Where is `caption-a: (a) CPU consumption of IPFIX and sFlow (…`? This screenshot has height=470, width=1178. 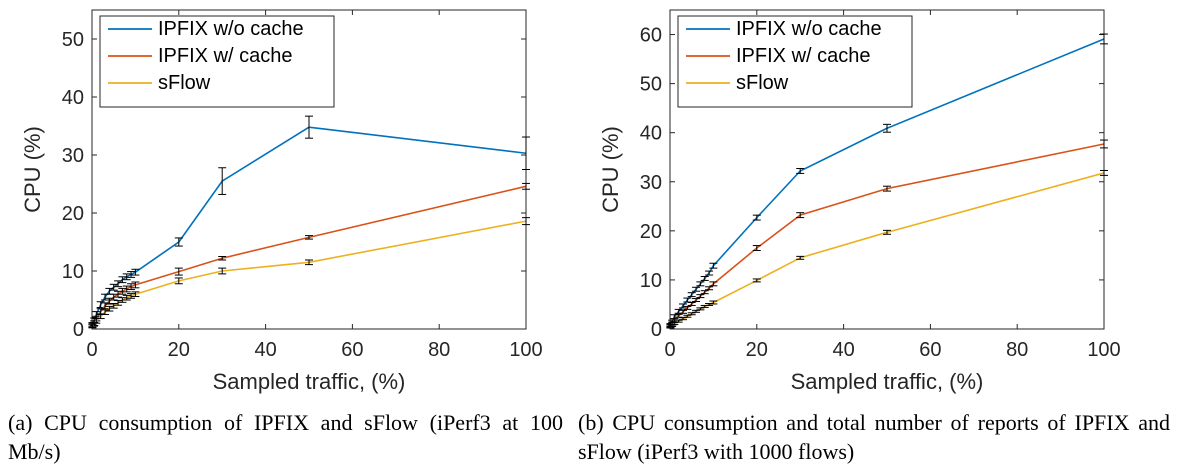
caption-a: (a) CPU consumption of IPFIX and sFlow (… is located at coordinates (285, 437).